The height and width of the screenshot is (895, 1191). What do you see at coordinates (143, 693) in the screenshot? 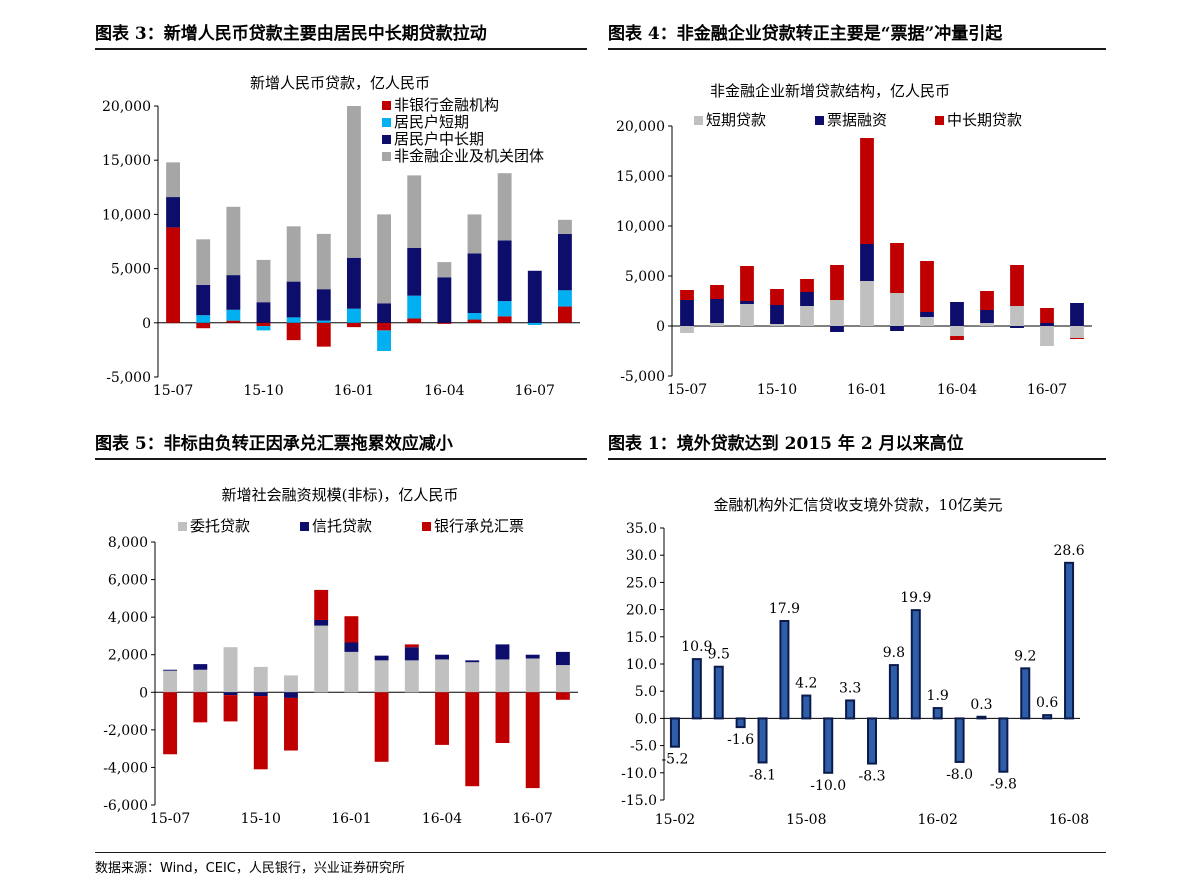
I see `y-tick-label: 0` at bounding box center [143, 693].